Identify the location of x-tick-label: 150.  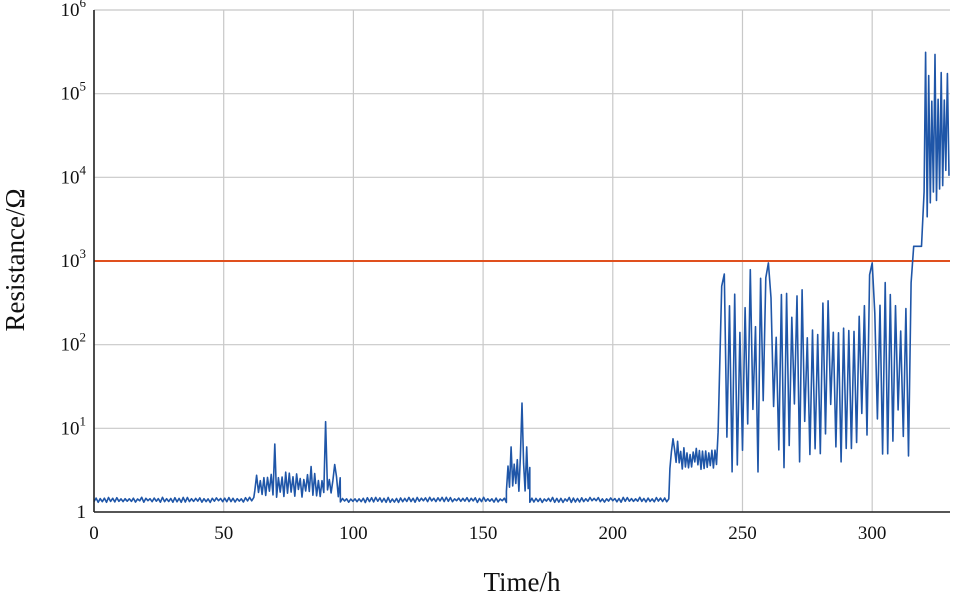
(483, 533).